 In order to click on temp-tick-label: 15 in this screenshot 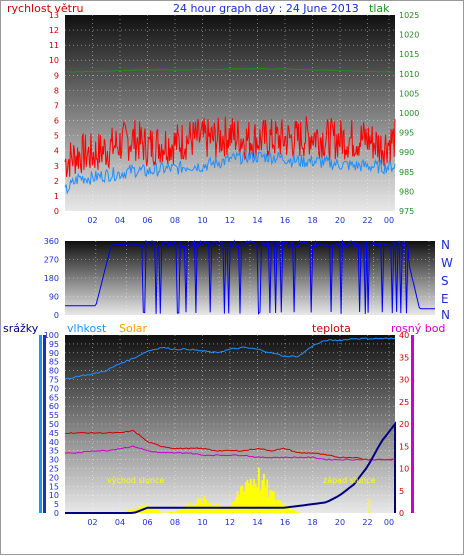, I will do `click(404, 446)`.